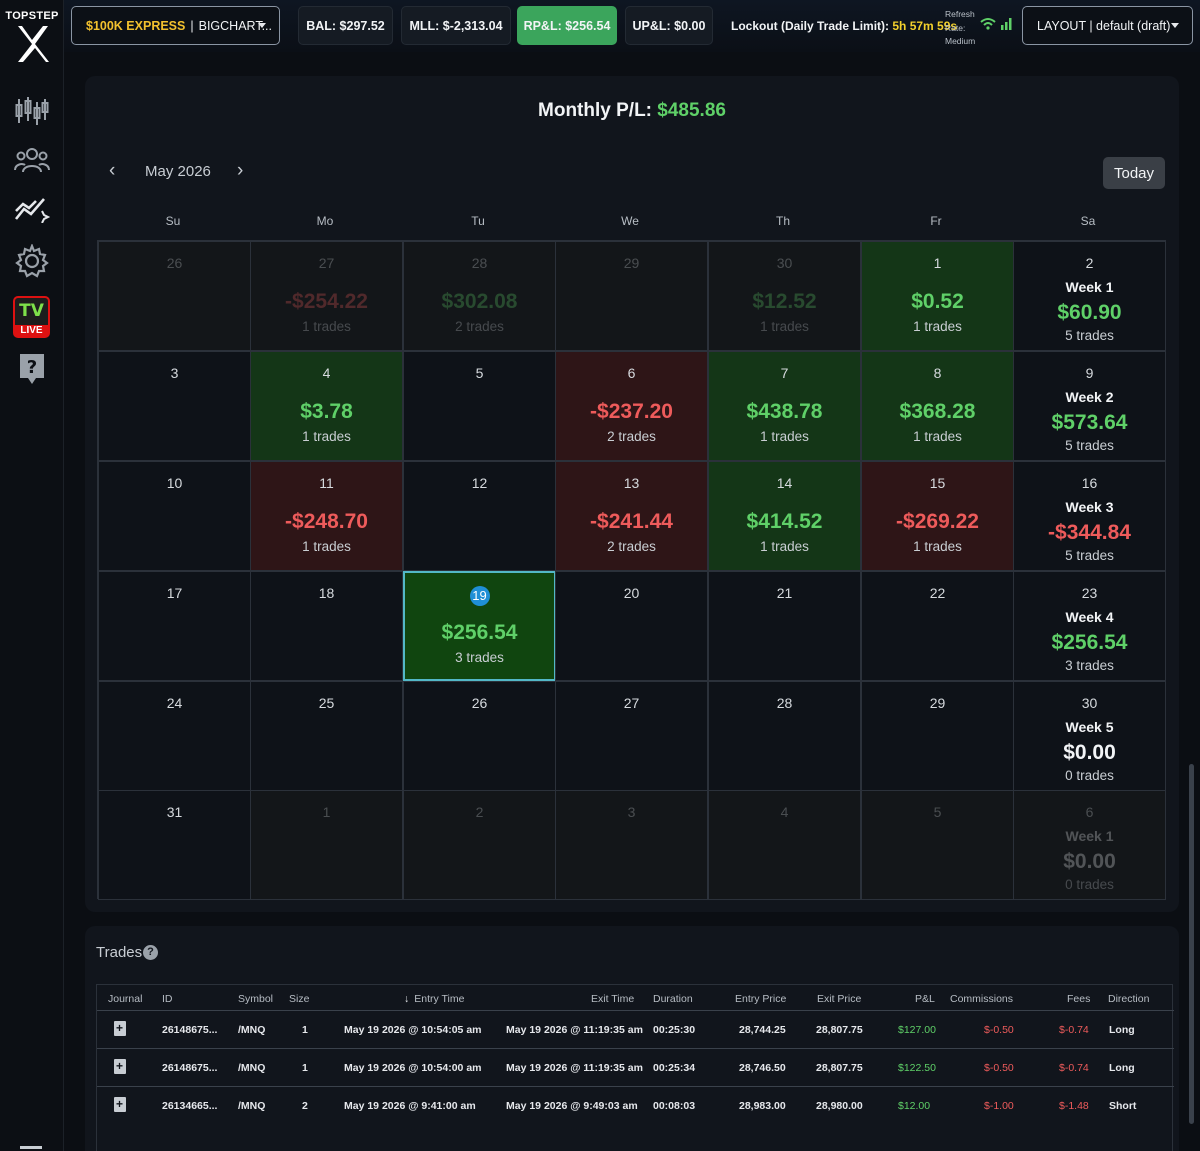  What do you see at coordinates (1089, 406) in the screenshot?
I see `week-summary-cell: 9 Week 2 $573.64 5 trades` at bounding box center [1089, 406].